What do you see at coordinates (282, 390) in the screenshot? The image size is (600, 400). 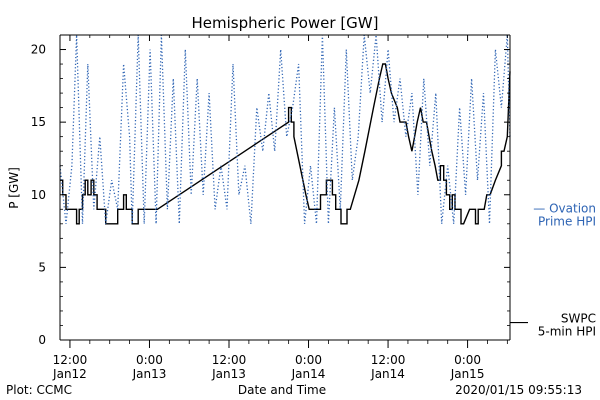 I see `x-axis-label: Date and Time` at bounding box center [282, 390].